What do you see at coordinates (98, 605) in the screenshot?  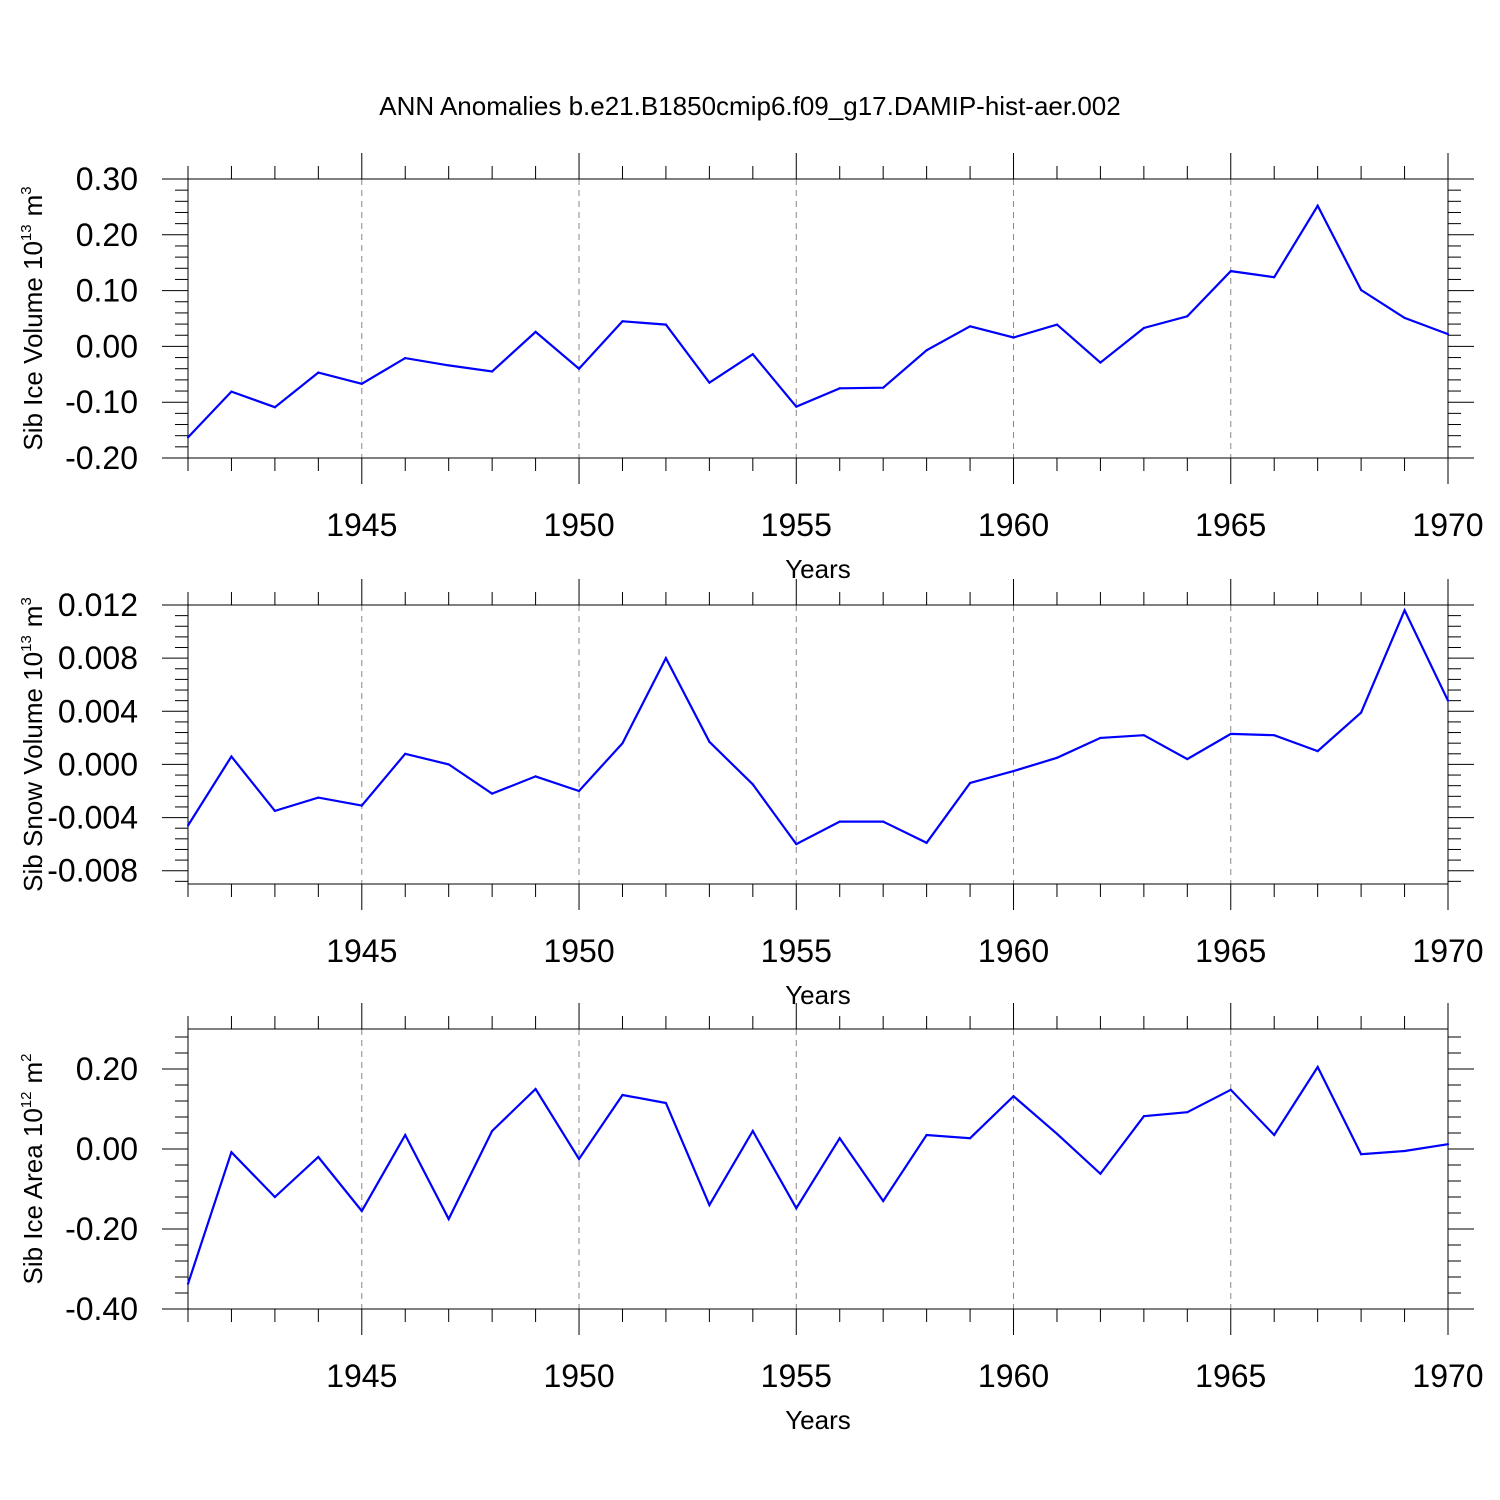 I see `y-tick-label: 0.012` at bounding box center [98, 605].